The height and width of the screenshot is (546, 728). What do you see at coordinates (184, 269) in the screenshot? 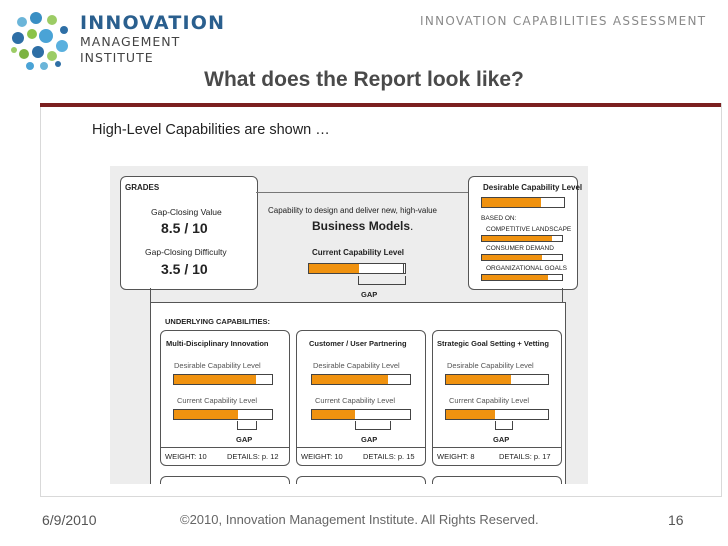
I see `gap-closing-difficulty: 3.5 / 10` at bounding box center [184, 269].